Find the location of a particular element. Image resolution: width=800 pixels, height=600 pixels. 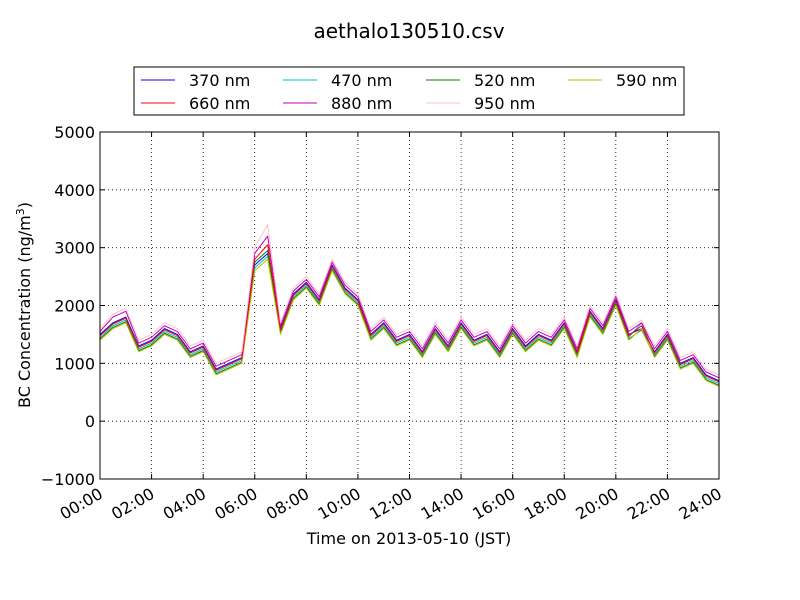

legend-frame is located at coordinates (409, 91).